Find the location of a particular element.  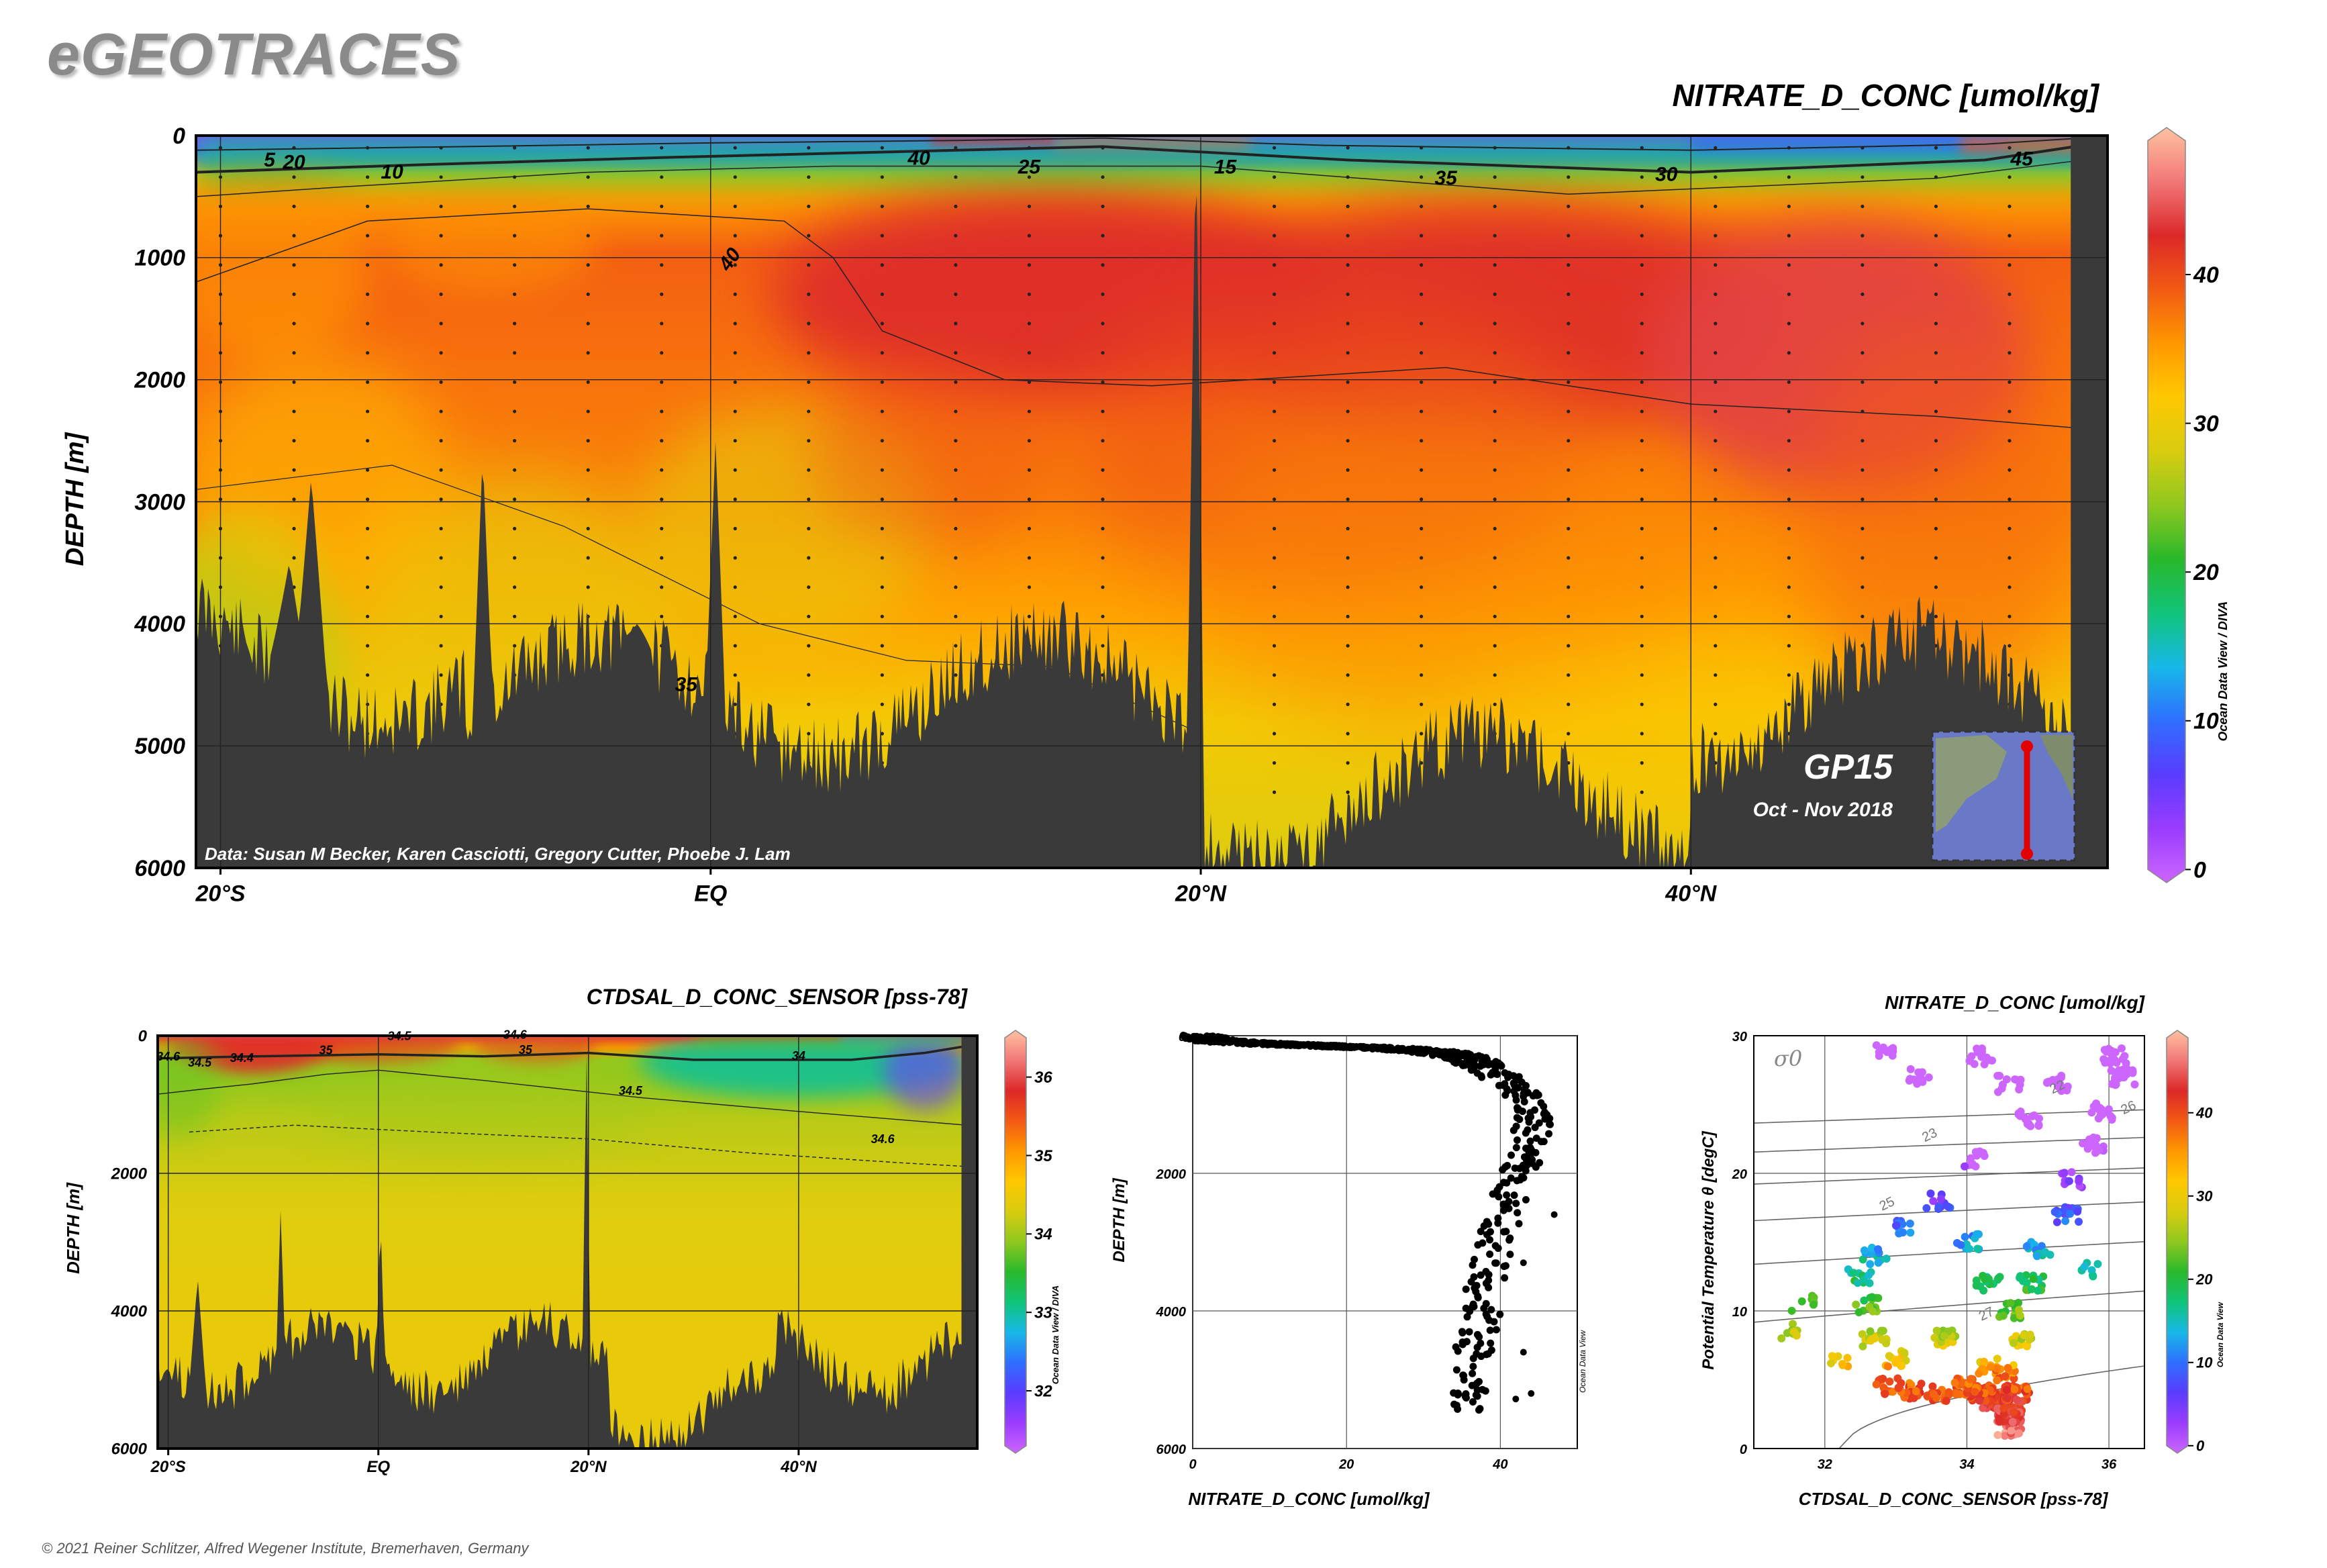

ts-colorbar-tick-label: 20 is located at coordinates (2204, 1279).